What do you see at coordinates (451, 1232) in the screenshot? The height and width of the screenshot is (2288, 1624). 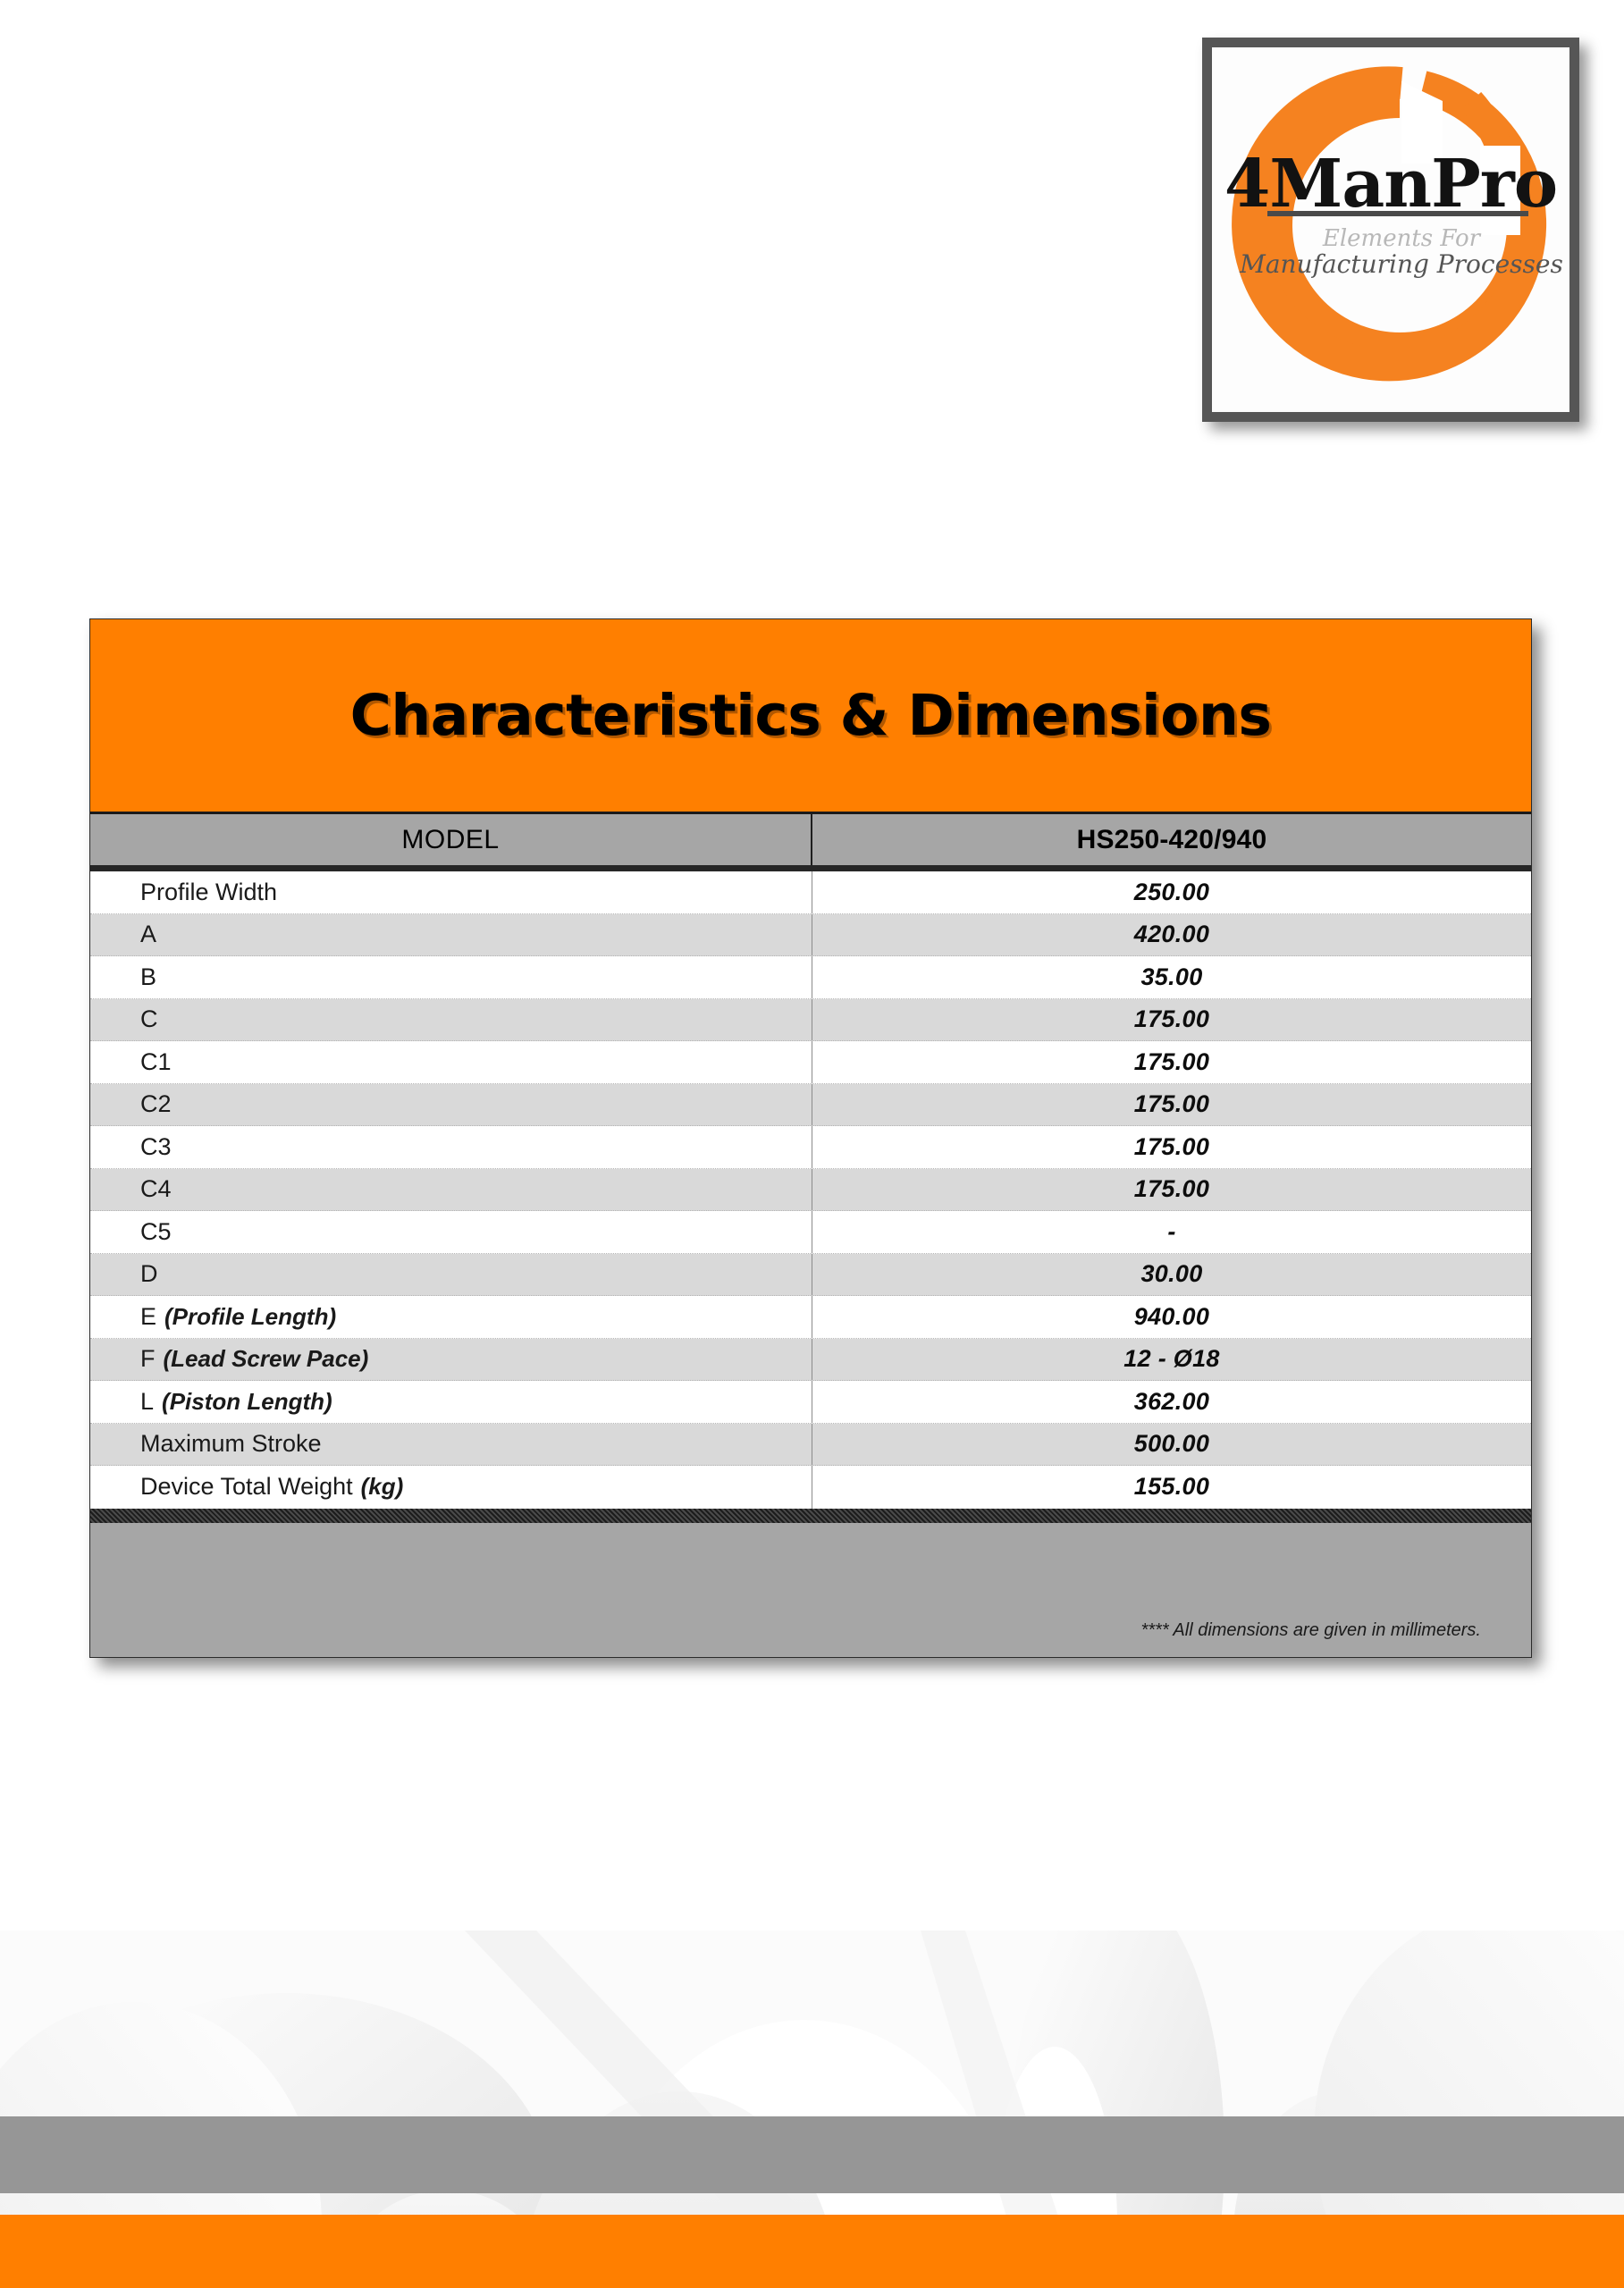 I see `row-label-cell: C5` at bounding box center [451, 1232].